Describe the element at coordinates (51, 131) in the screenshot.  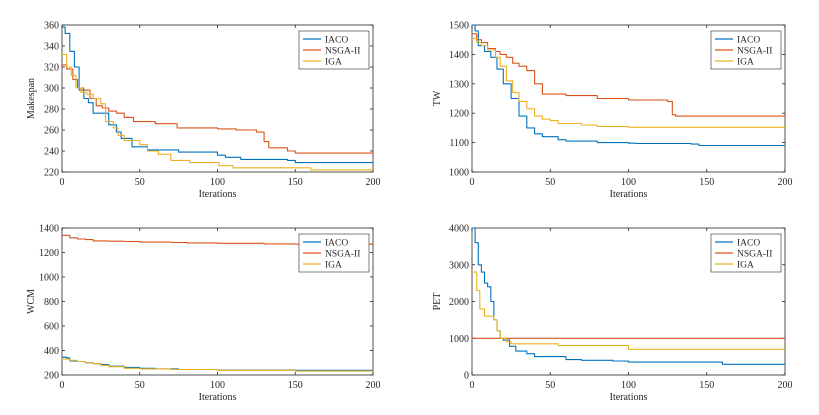
I see `y-tick-label: 260` at that location.